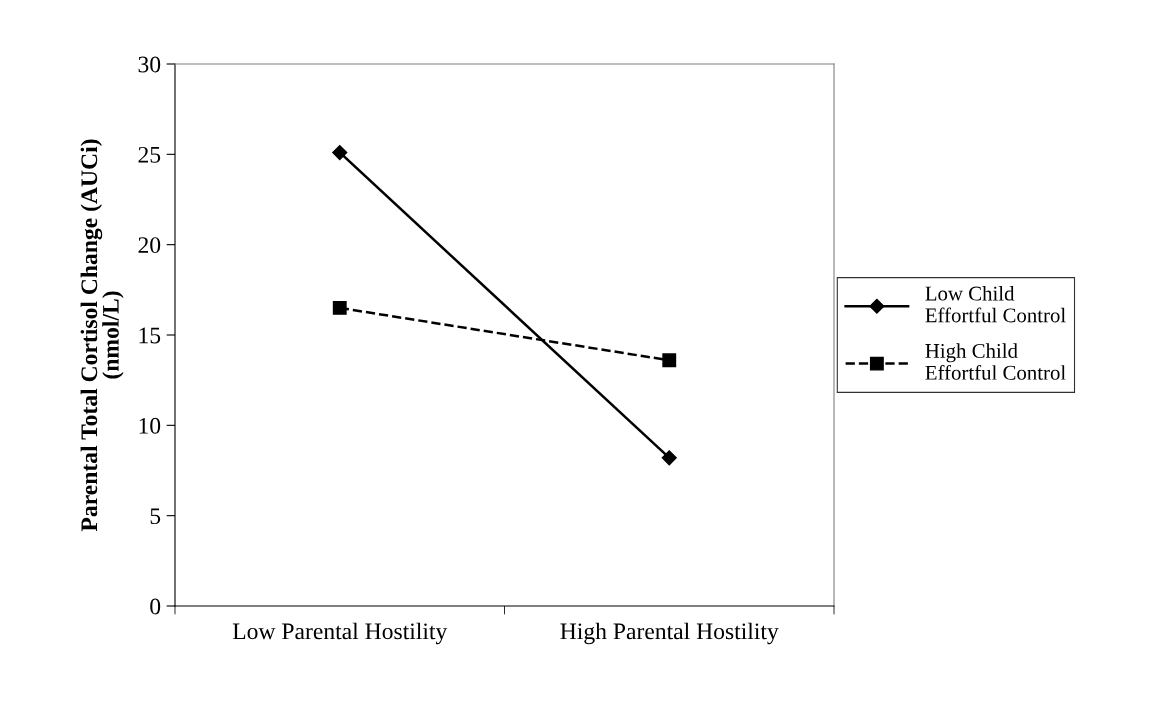 This screenshot has width=1155, height=707. What do you see at coordinates (155, 516) in the screenshot?
I see `y-tick-label: 5` at bounding box center [155, 516].